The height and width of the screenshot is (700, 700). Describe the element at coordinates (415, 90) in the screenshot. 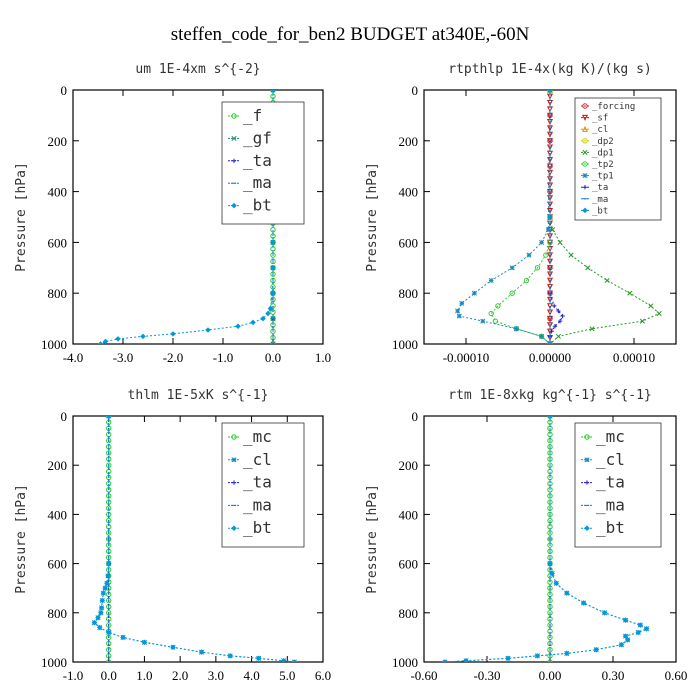

I see `y-tick-label: 0` at that location.